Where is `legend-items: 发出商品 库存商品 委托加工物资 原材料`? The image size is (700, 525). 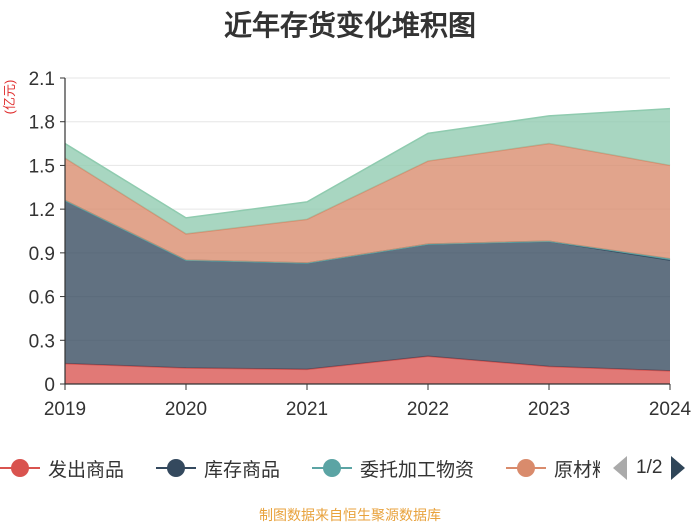 legend-items: 发出商品 库存商品 委托加工物资 原材料 is located at coordinates (300, 468).